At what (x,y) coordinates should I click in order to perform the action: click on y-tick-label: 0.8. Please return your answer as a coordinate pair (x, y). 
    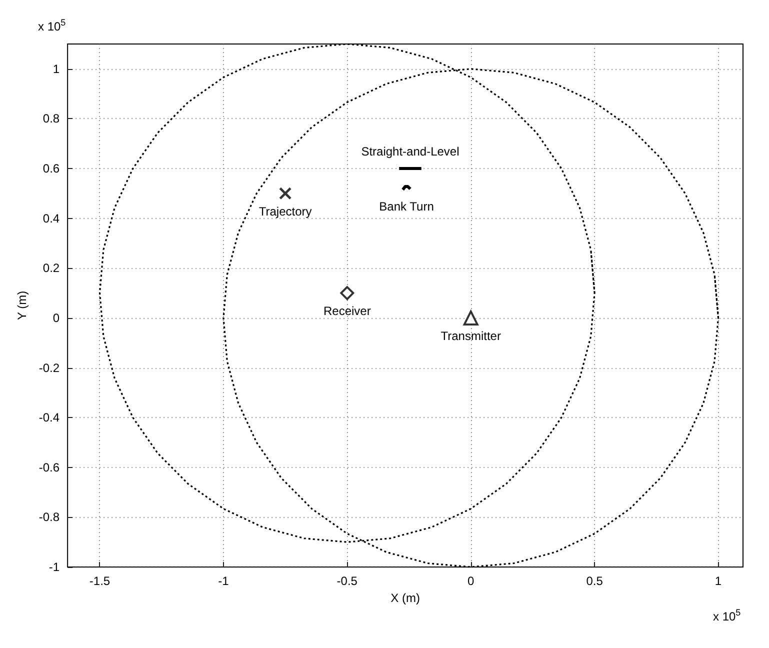
    Looking at the image, I should click on (51, 119).